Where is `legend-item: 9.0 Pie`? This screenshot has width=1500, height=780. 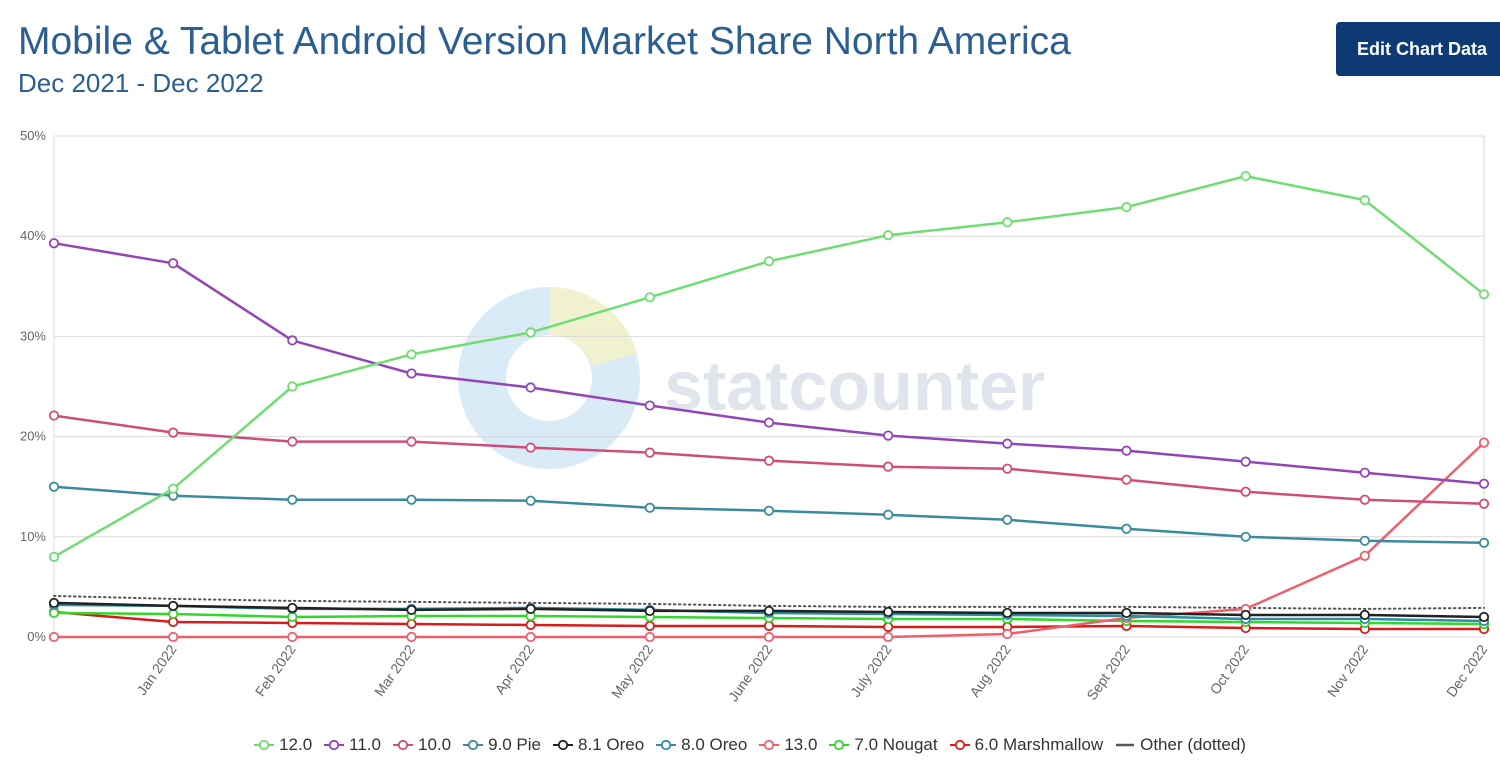 legend-item: 9.0 Pie is located at coordinates (502, 745).